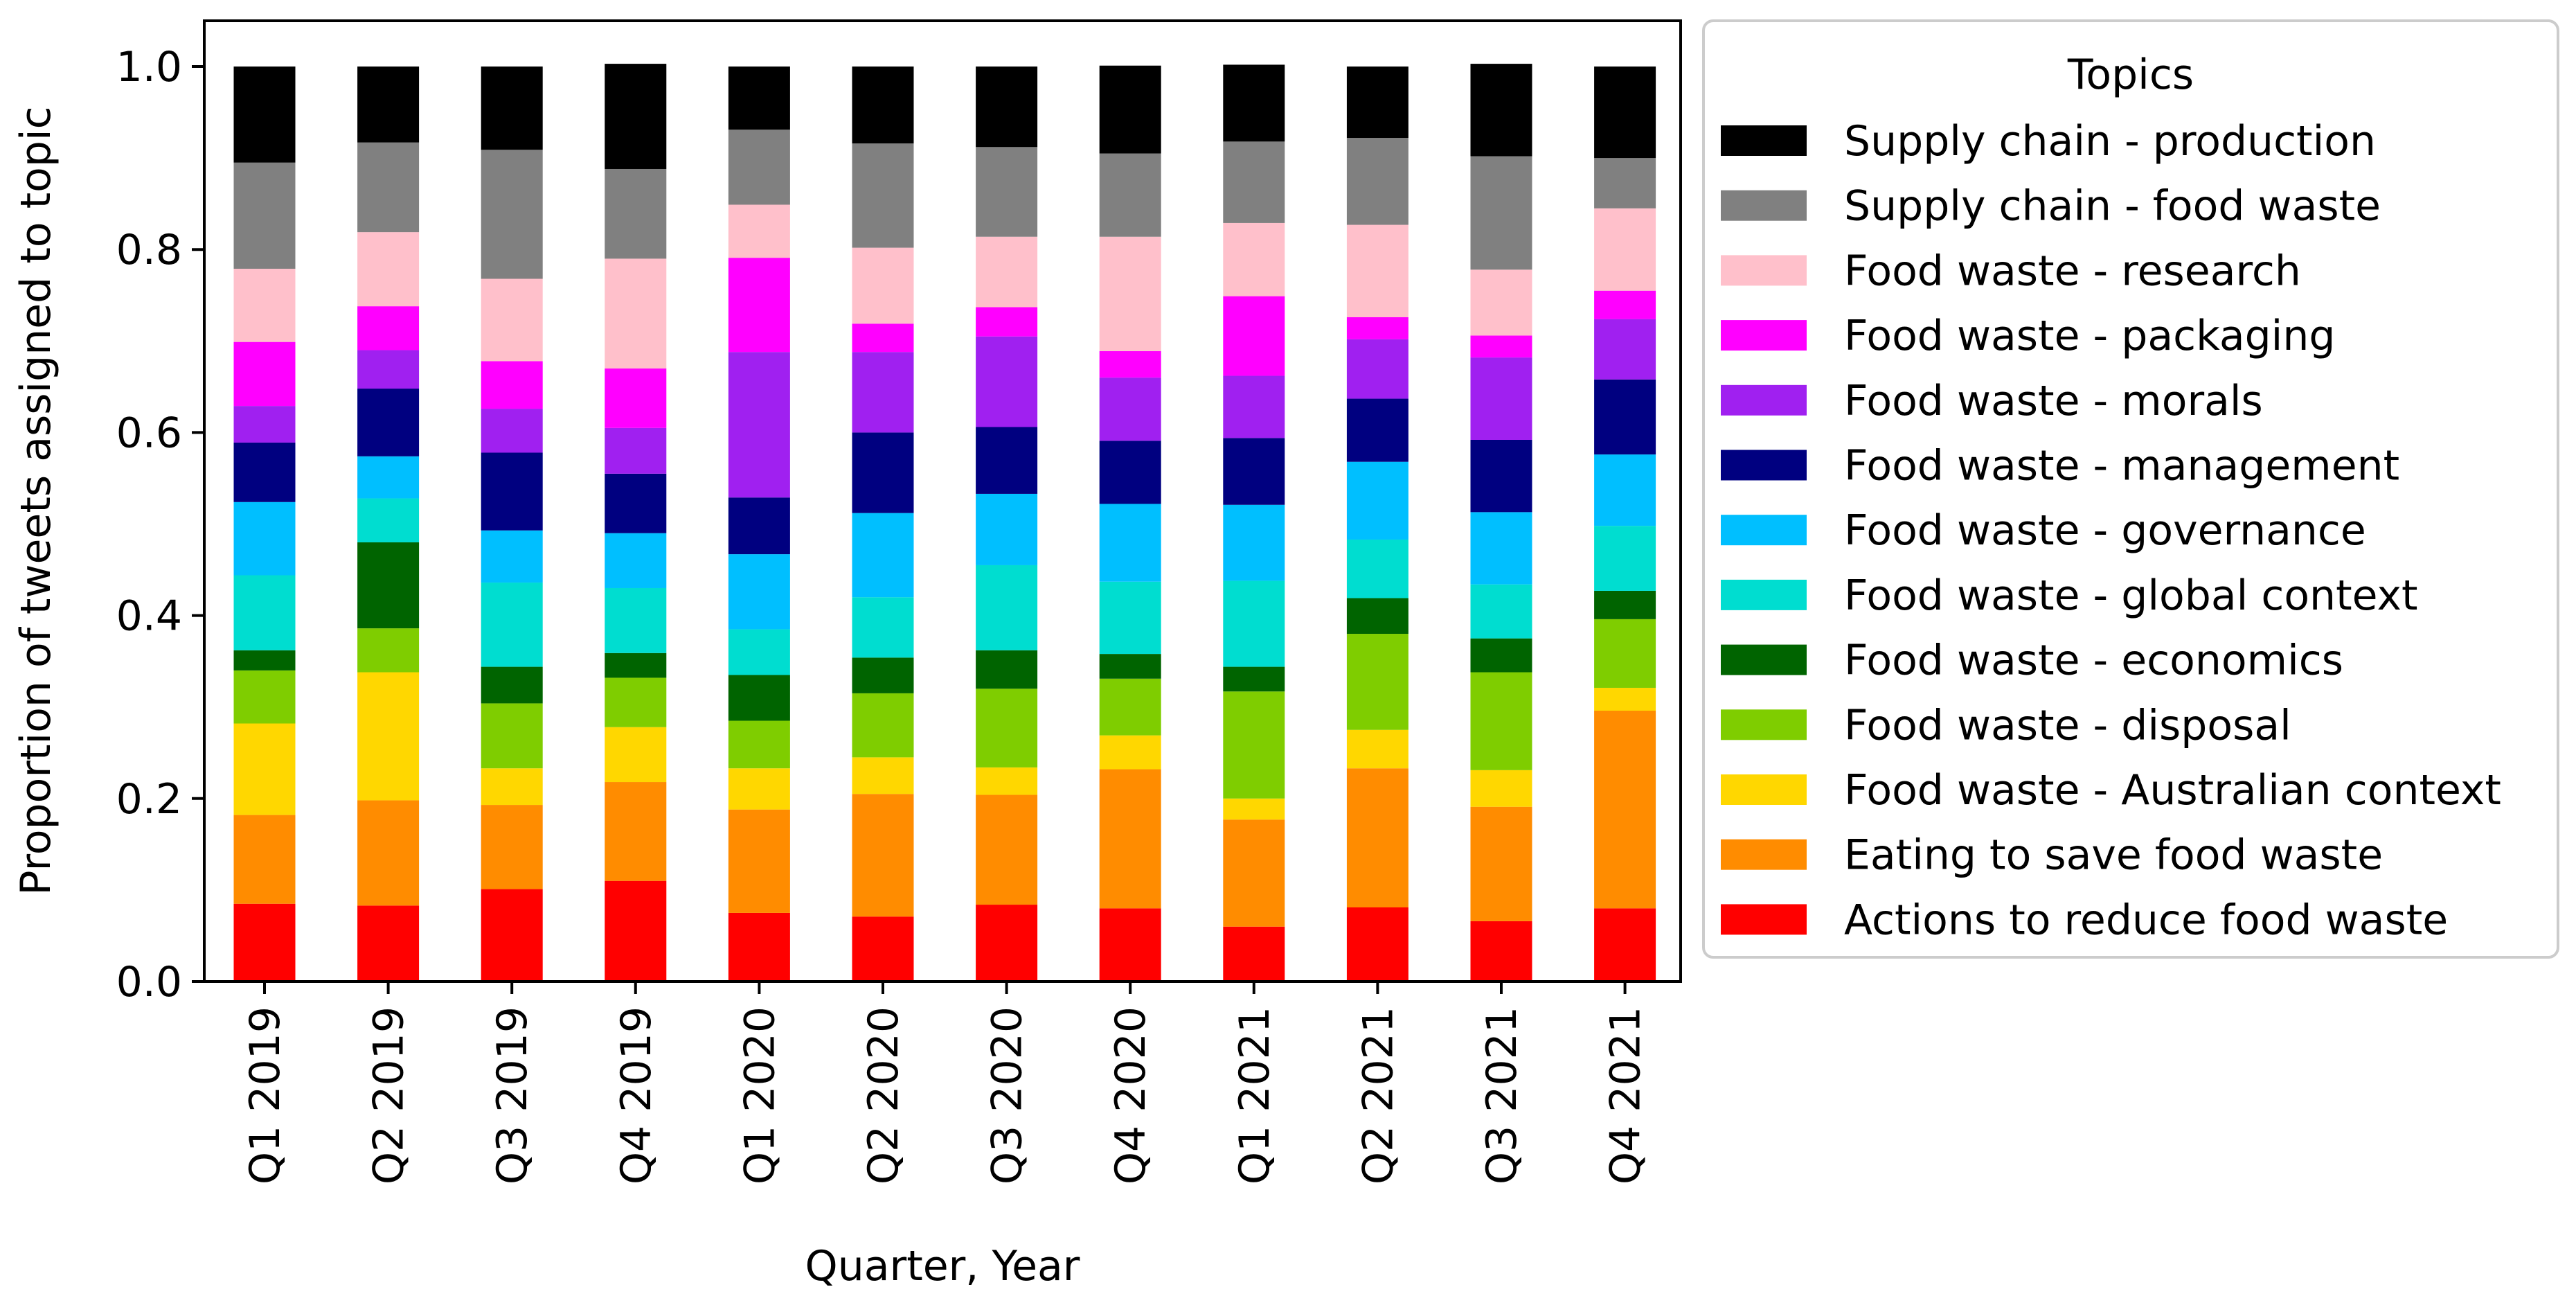 This screenshot has width=2576, height=1305. I want to click on x-axis-label: Quarter, Year, so click(943, 1266).